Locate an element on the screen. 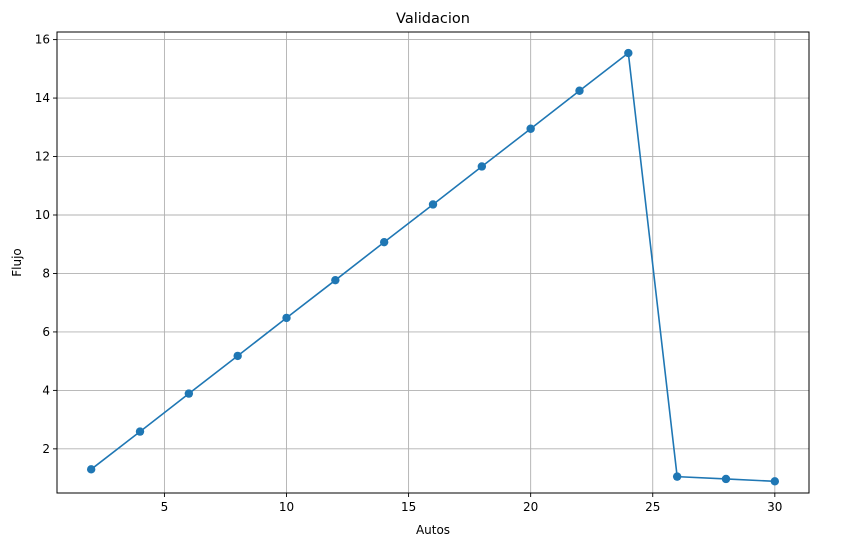 The width and height of the screenshot is (842, 551). y-tick-label: 6 is located at coordinates (46, 332).